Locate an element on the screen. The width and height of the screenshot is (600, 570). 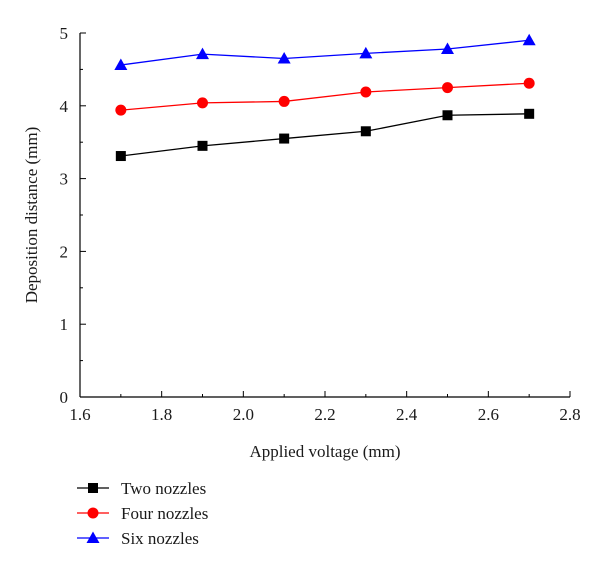
legend-label: Four nozzles is located at coordinates (164, 513).